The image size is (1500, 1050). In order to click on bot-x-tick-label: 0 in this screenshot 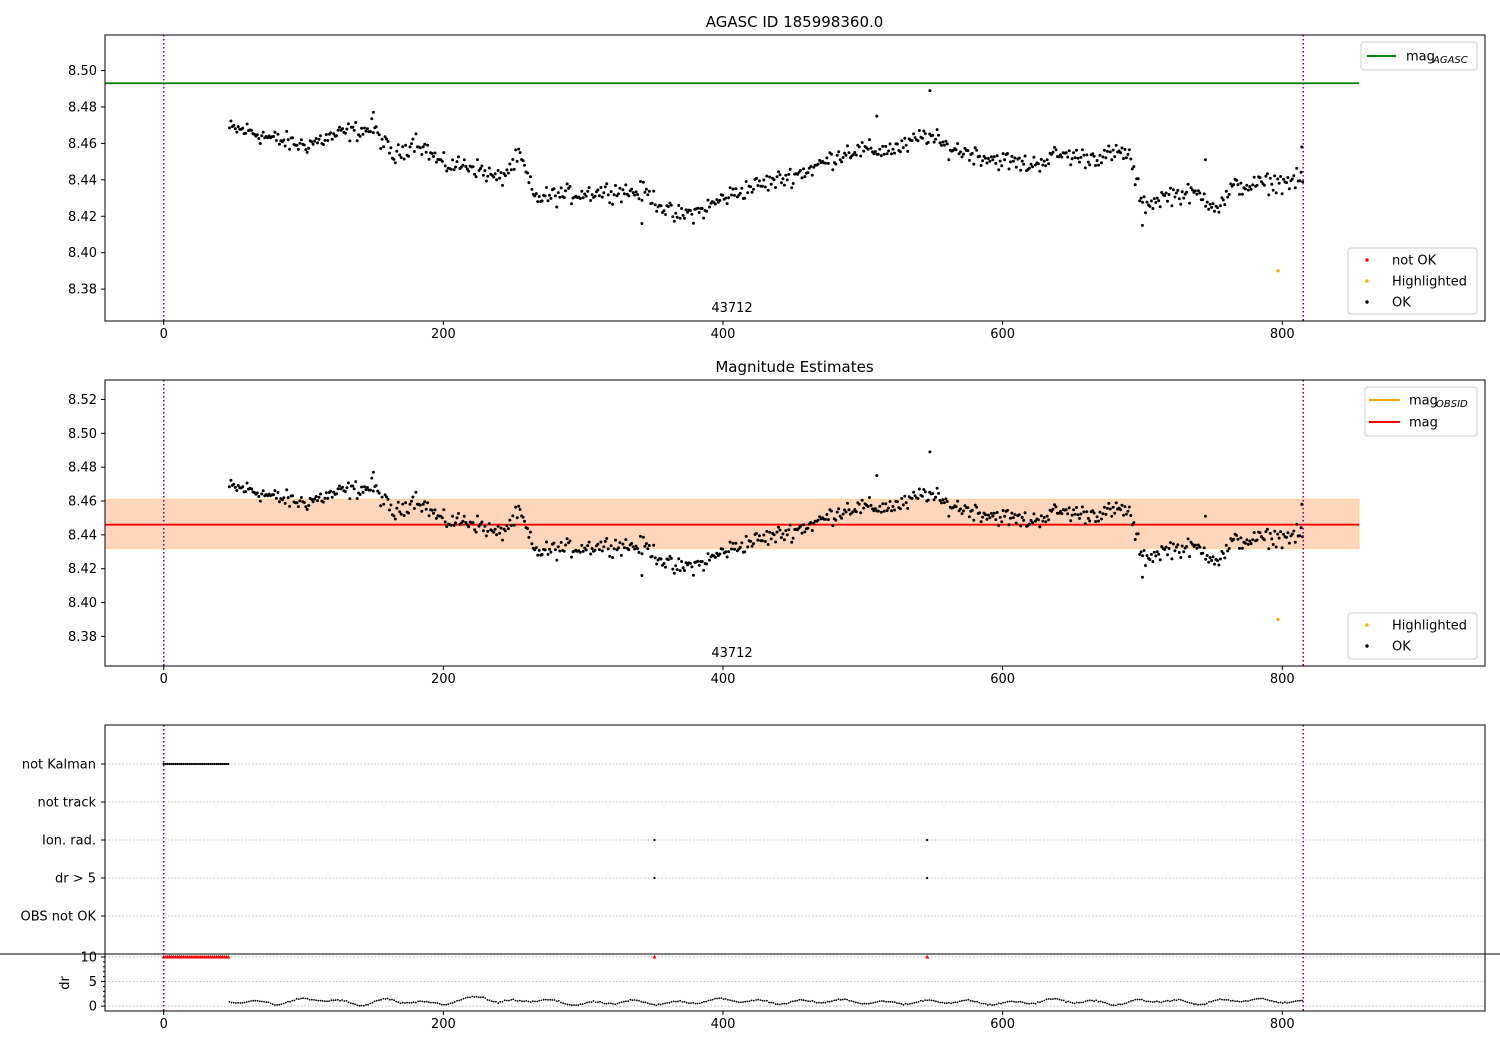, I will do `click(164, 1024)`.